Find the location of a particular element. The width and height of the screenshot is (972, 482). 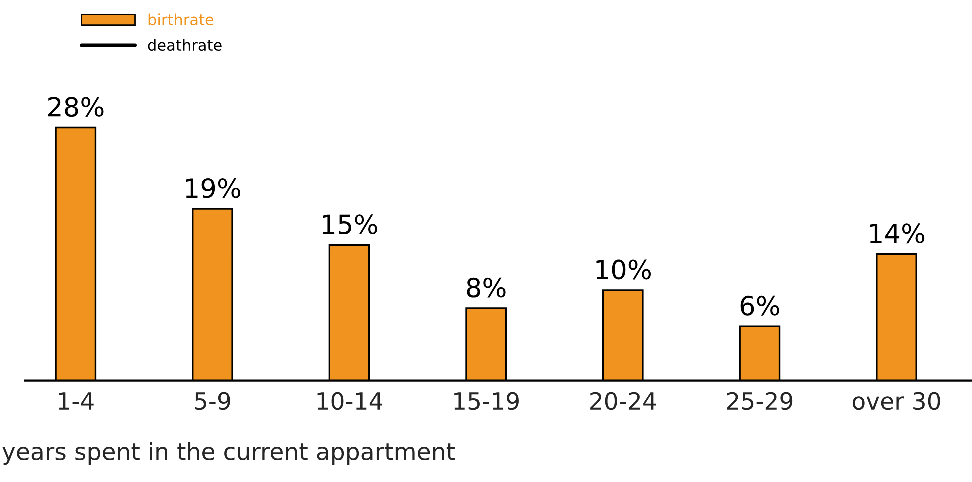

data-label: 28% is located at coordinates (76, 107).